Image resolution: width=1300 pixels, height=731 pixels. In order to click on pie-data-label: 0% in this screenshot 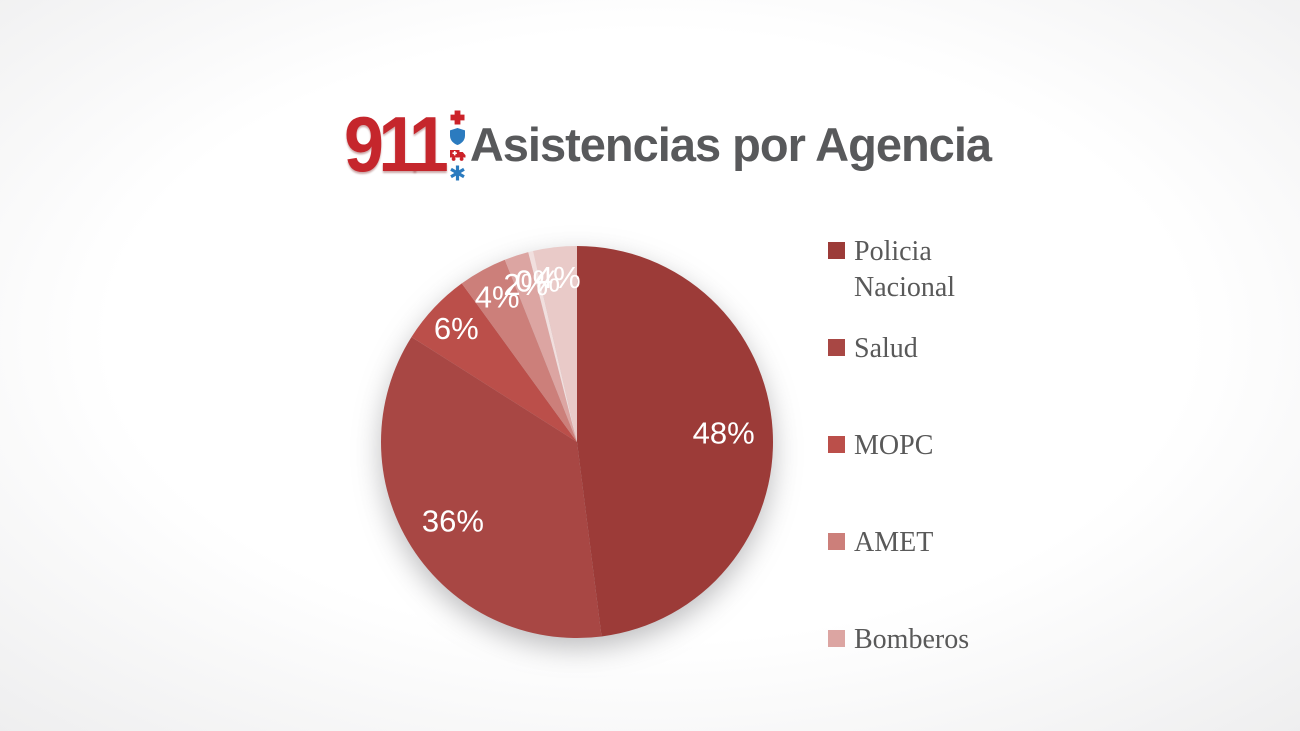, I will do `click(537, 281)`.